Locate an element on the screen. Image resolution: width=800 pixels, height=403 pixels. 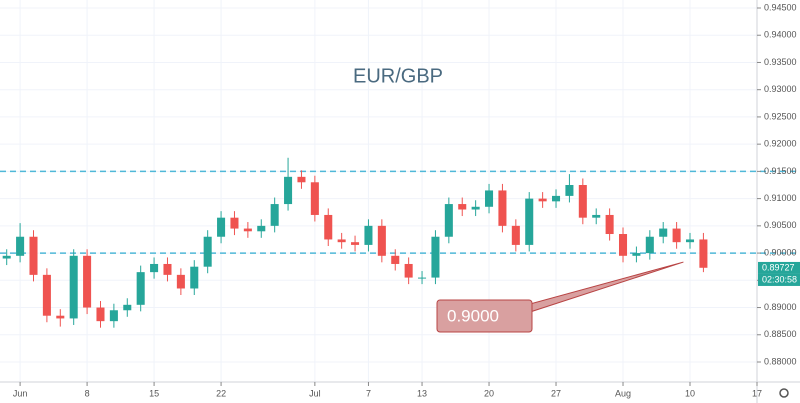
y-tick-label: 0.92500 is located at coordinates (780, 116).